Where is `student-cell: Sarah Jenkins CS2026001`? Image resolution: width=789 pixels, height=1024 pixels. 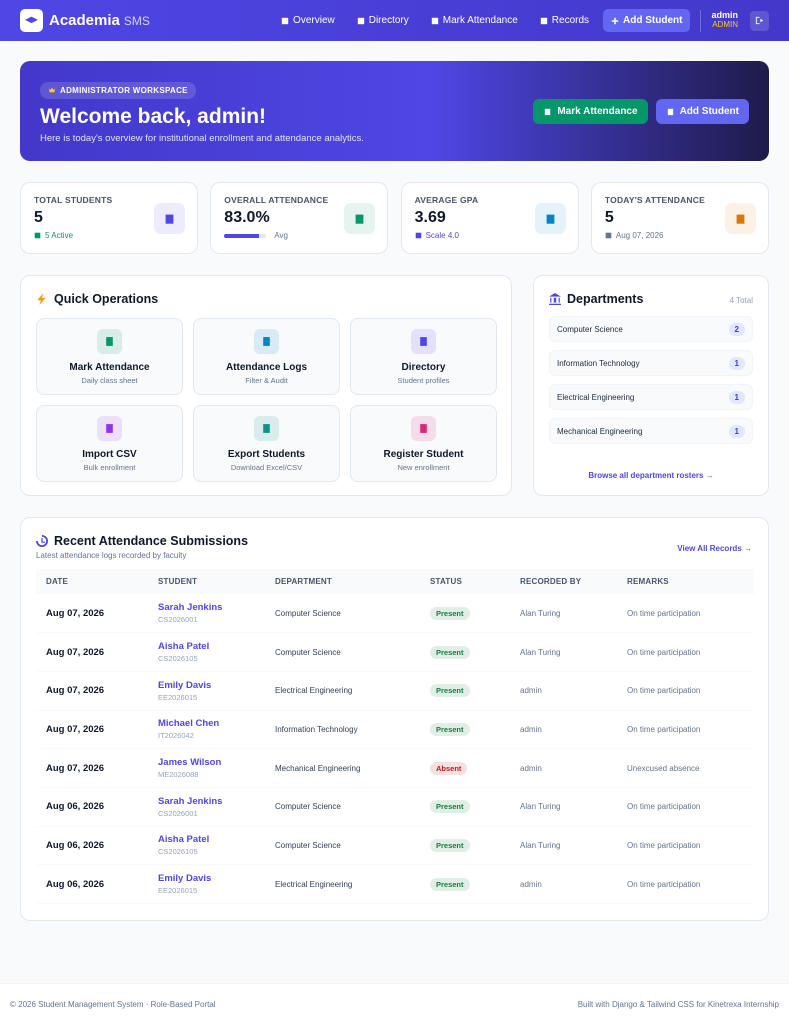
student-cell: Sarah Jenkins CS2026001 is located at coordinates (206, 614).